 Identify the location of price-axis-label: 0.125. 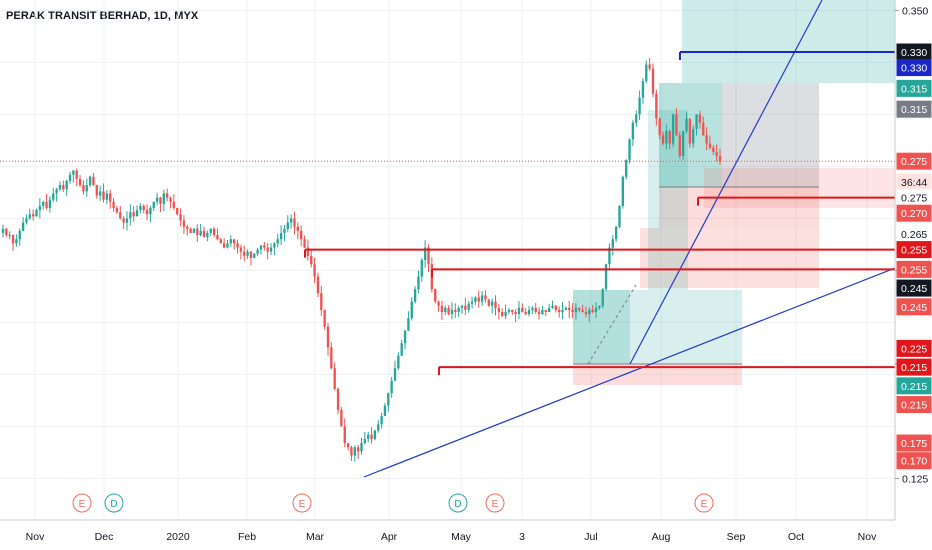
(915, 479).